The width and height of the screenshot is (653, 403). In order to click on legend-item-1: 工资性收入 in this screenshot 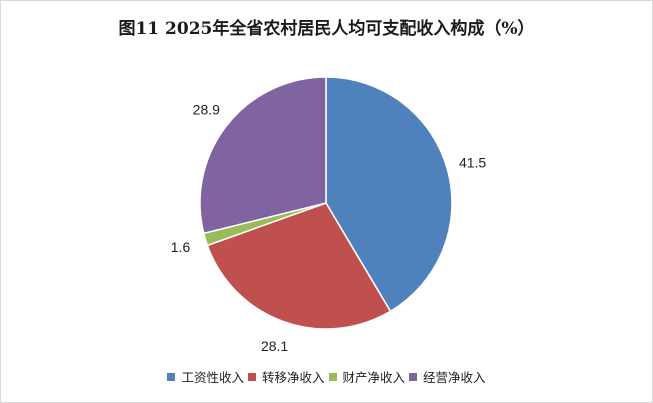, I will do `click(205, 376)`.